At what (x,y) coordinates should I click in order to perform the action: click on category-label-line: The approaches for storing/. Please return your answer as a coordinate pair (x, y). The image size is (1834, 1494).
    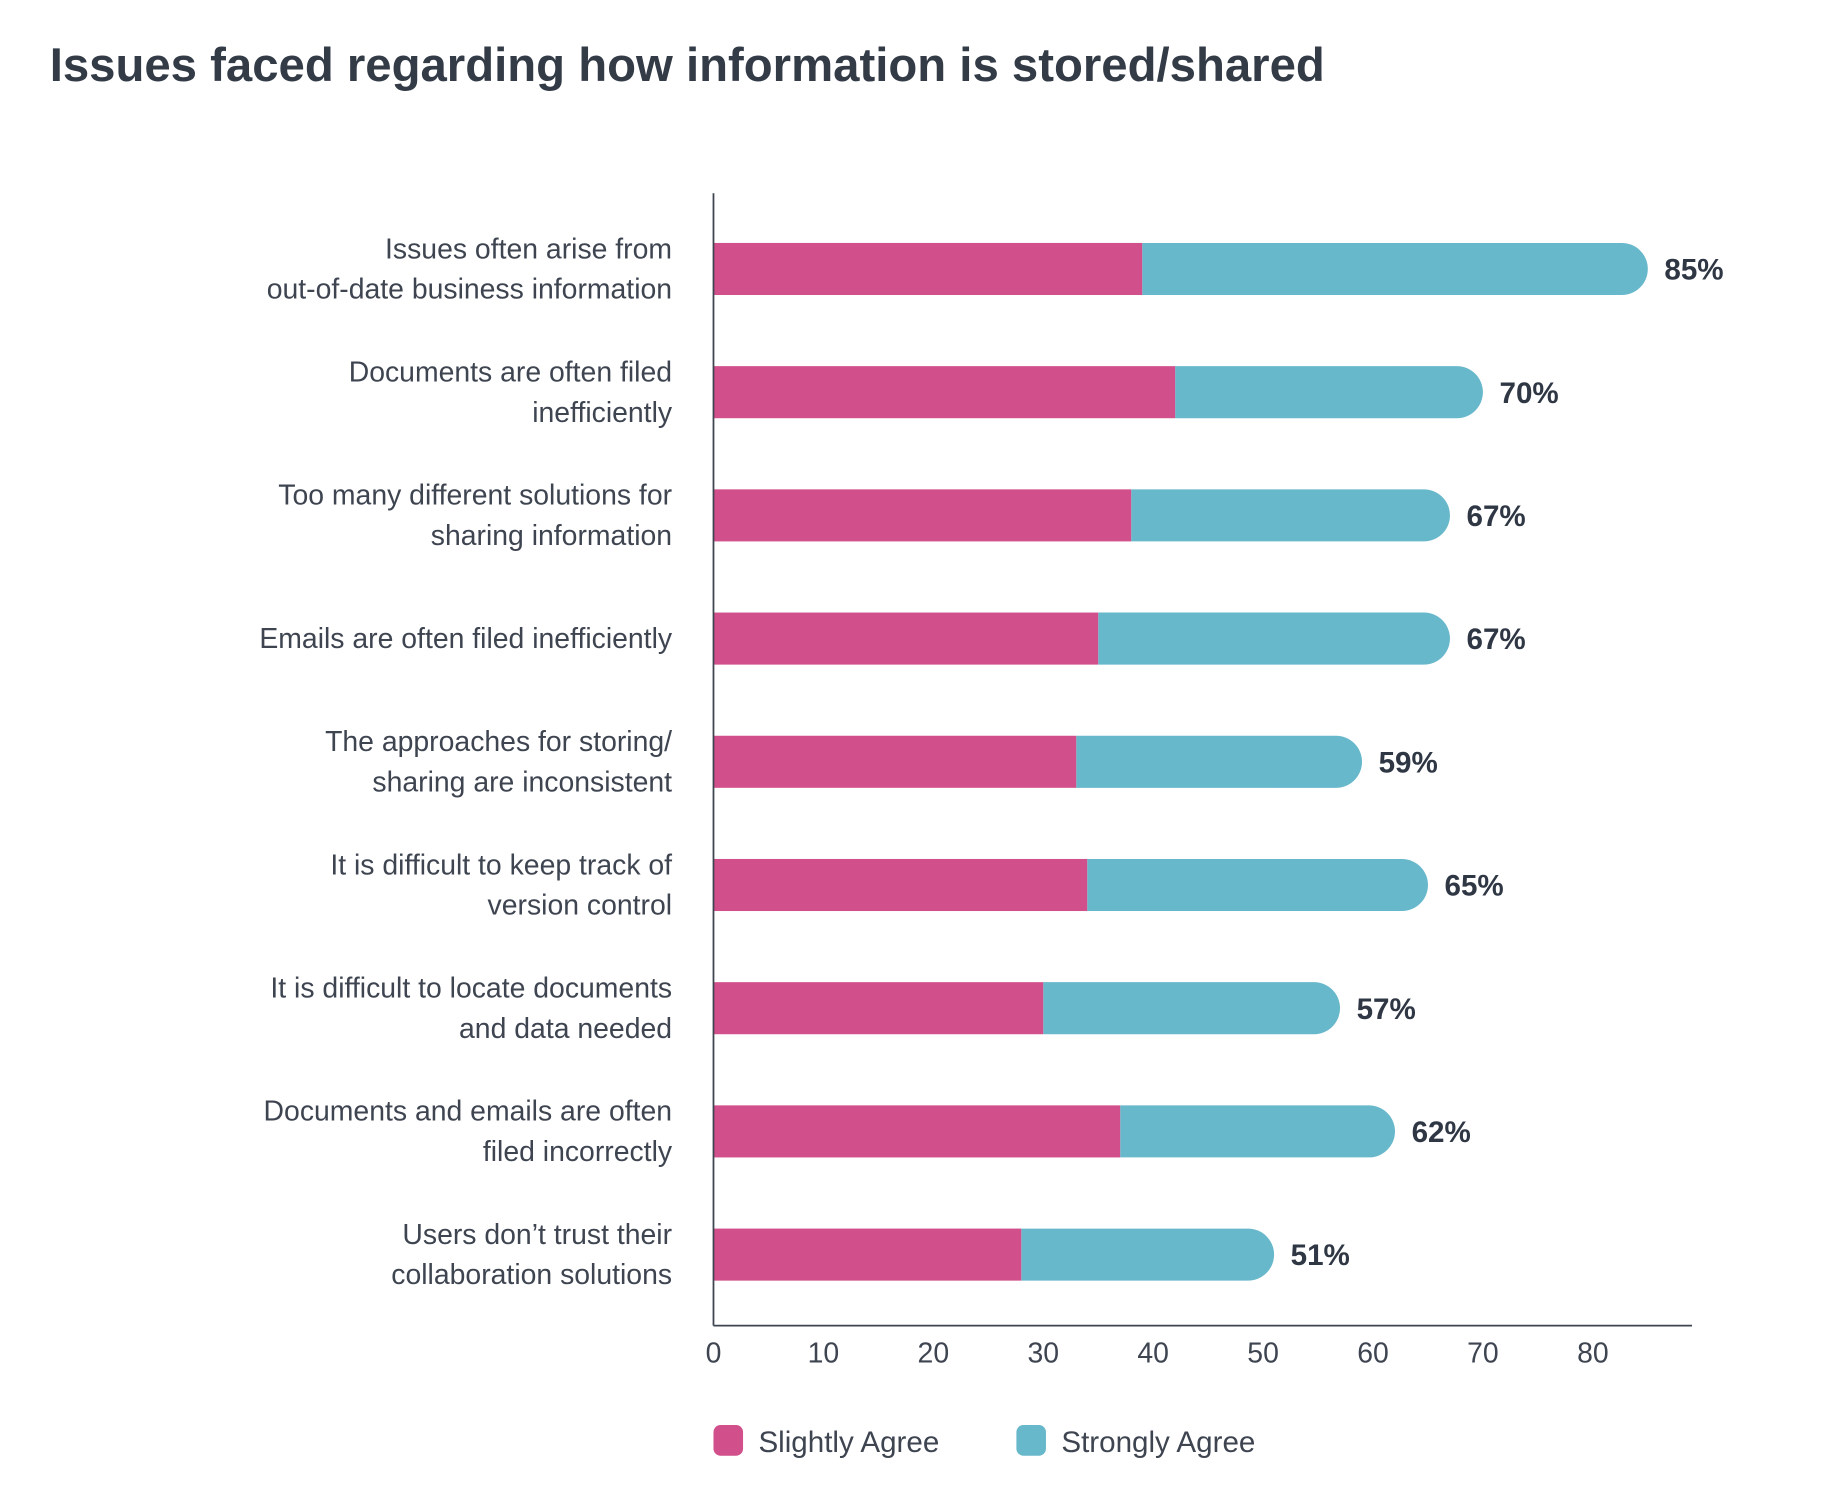
    Looking at the image, I should click on (498, 742).